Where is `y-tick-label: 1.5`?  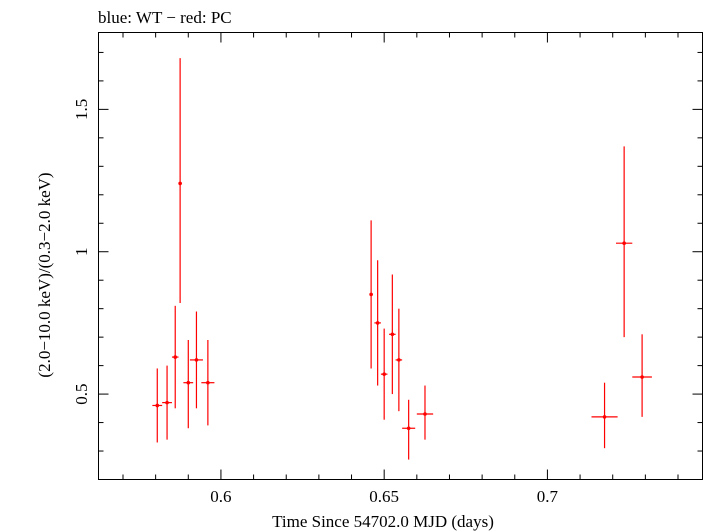 y-tick-label: 1.5 is located at coordinates (81, 109).